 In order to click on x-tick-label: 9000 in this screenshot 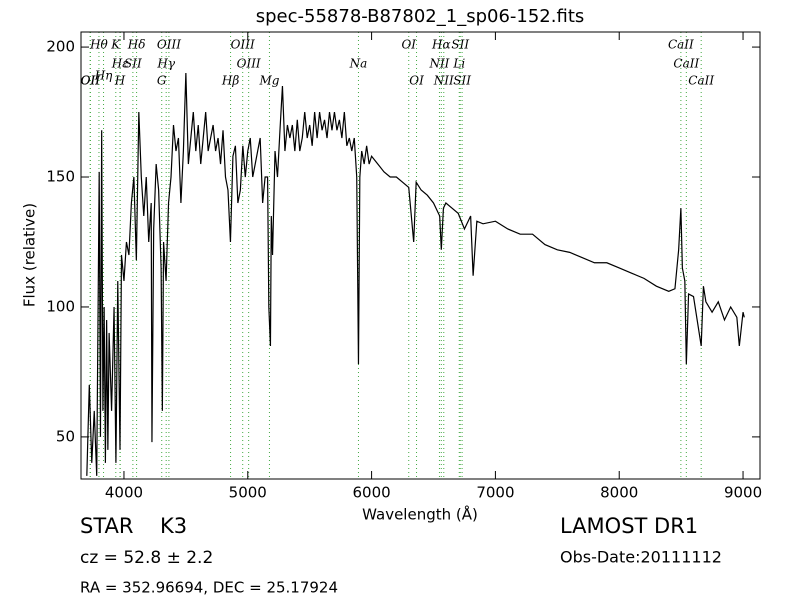, I will do `click(743, 493)`.